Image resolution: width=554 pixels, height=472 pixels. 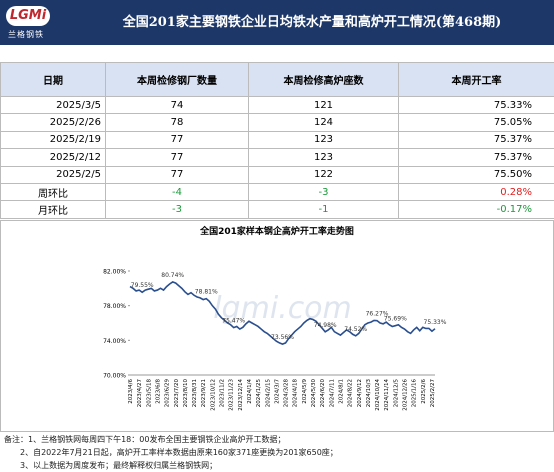 I want to click on data-label: 73.56%, so click(x=282, y=337).